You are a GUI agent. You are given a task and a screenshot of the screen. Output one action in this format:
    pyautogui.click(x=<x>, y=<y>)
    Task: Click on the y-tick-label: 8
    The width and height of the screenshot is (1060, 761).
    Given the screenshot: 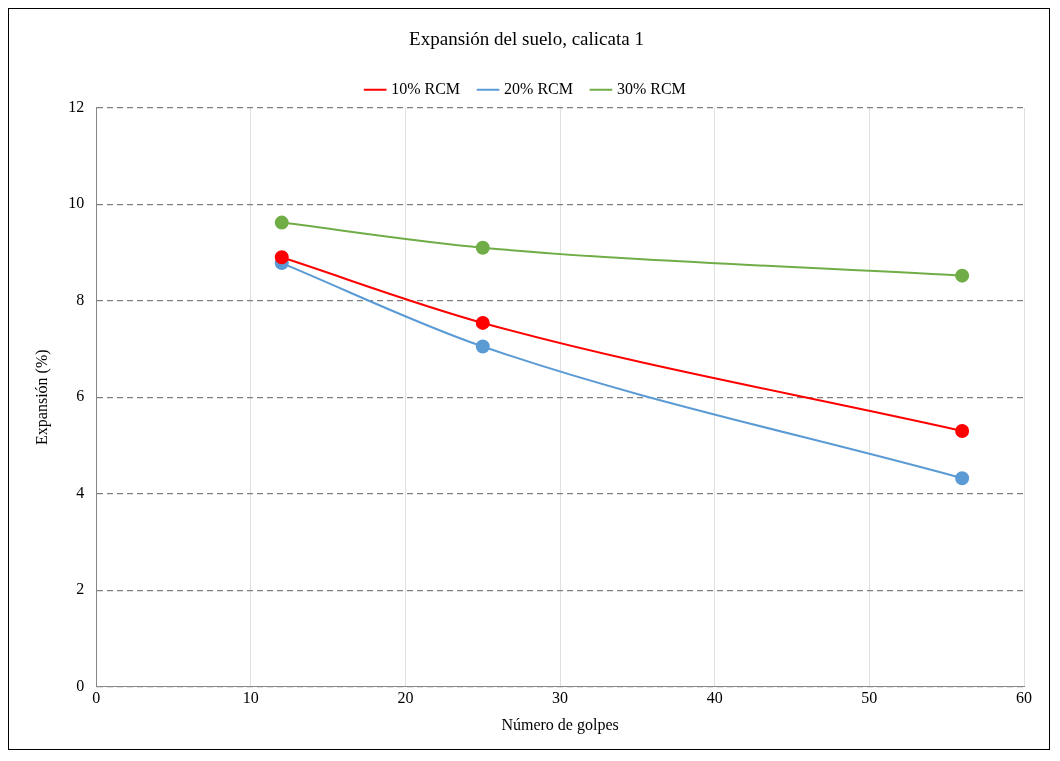 What is the action you would take?
    pyautogui.click(x=80, y=299)
    